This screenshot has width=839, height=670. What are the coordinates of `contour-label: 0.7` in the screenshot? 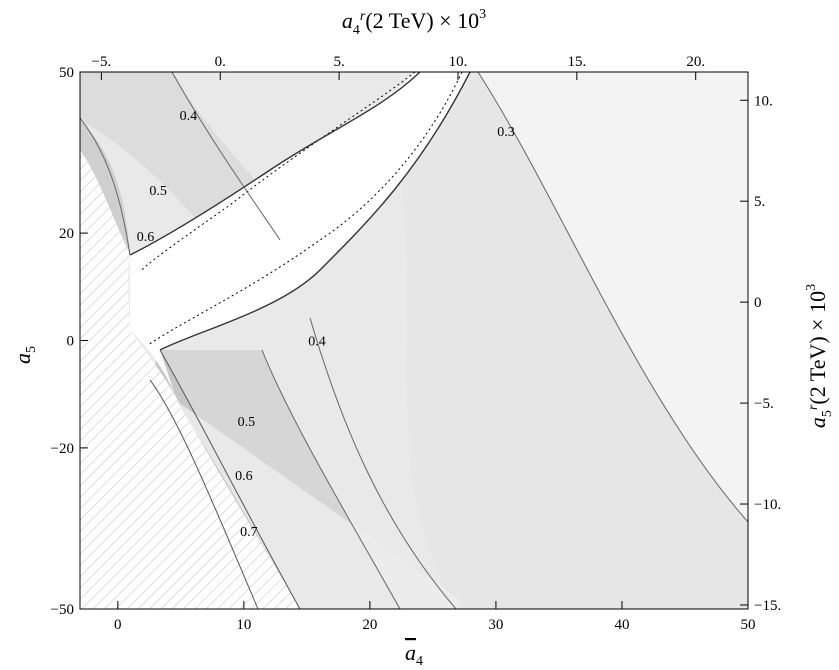 It's located at (249, 532).